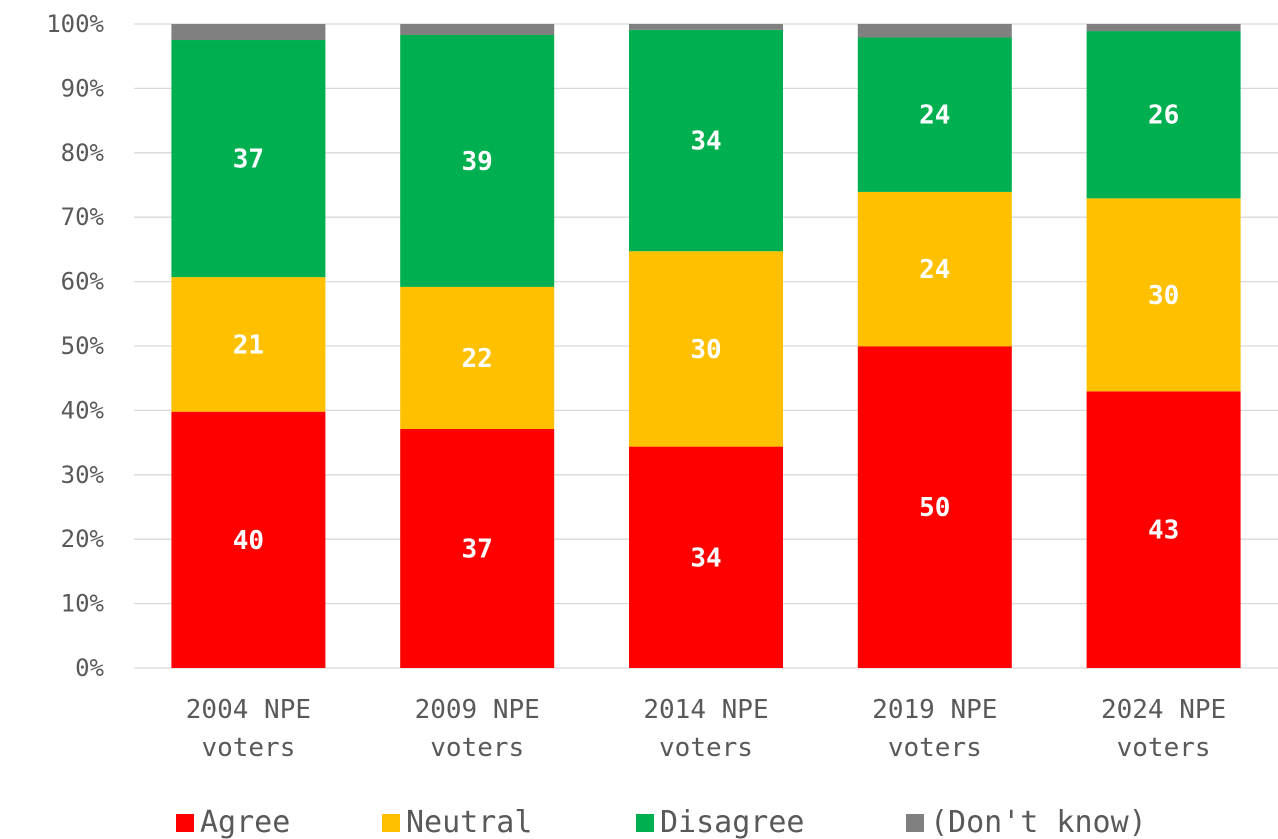 The width and height of the screenshot is (1278, 839). I want to click on data-label: 39, so click(477, 162).